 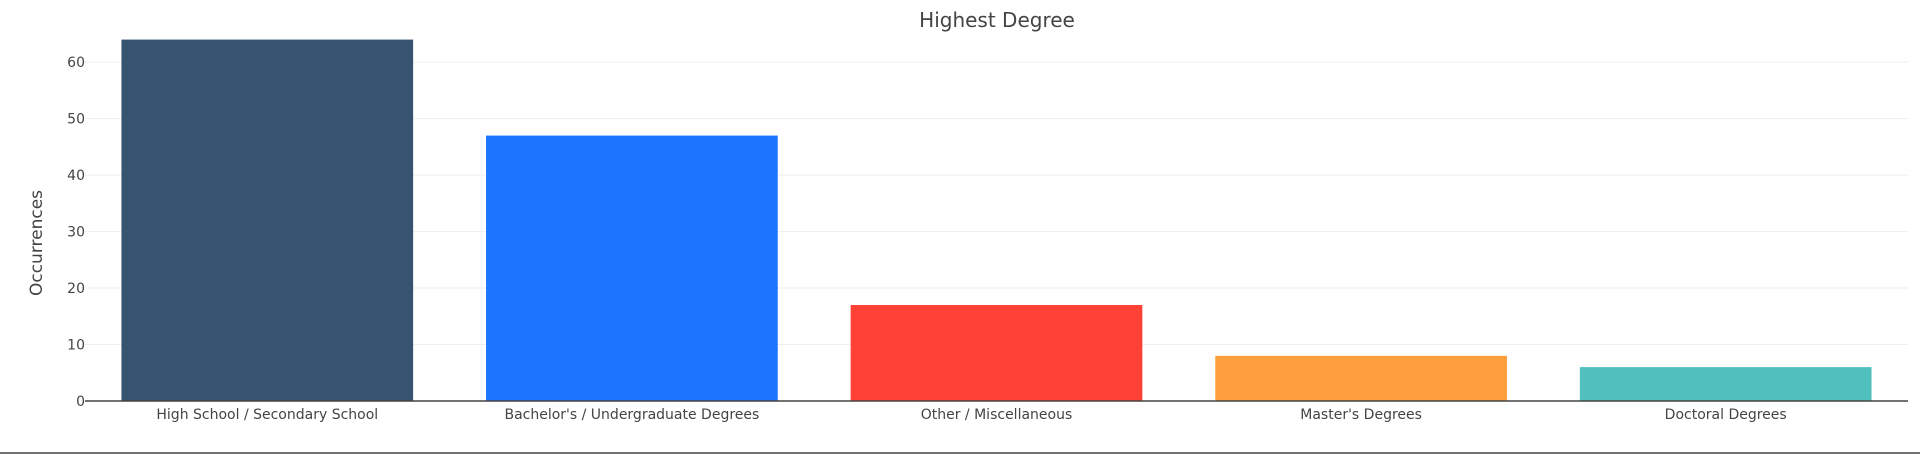 I want to click on x-tick-label: High School / Secondary School, so click(x=267, y=415).